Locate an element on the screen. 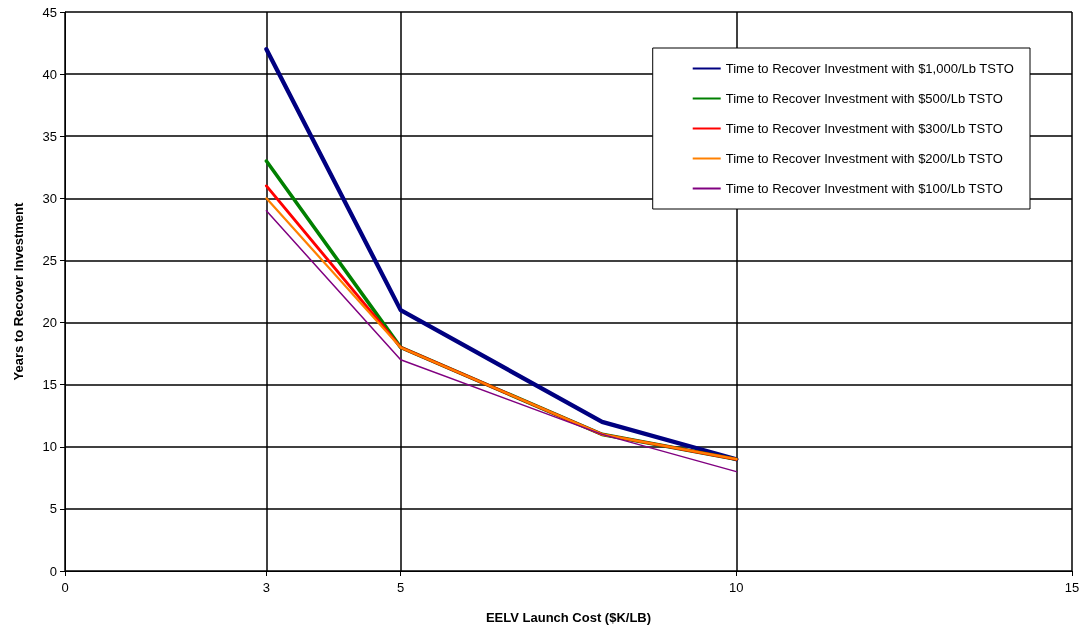 Image resolution: width=1085 pixels, height=636 pixels. x-tick-label: 0 is located at coordinates (65, 587).